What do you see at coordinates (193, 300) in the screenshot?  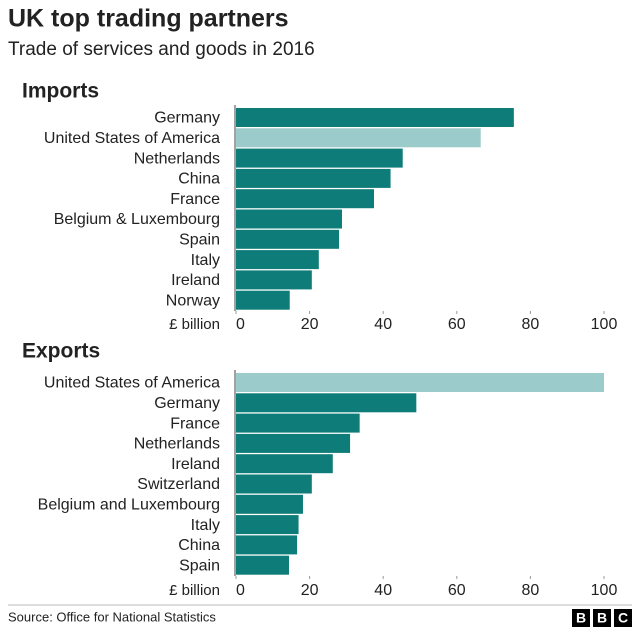 I see `category-label: Norway` at bounding box center [193, 300].